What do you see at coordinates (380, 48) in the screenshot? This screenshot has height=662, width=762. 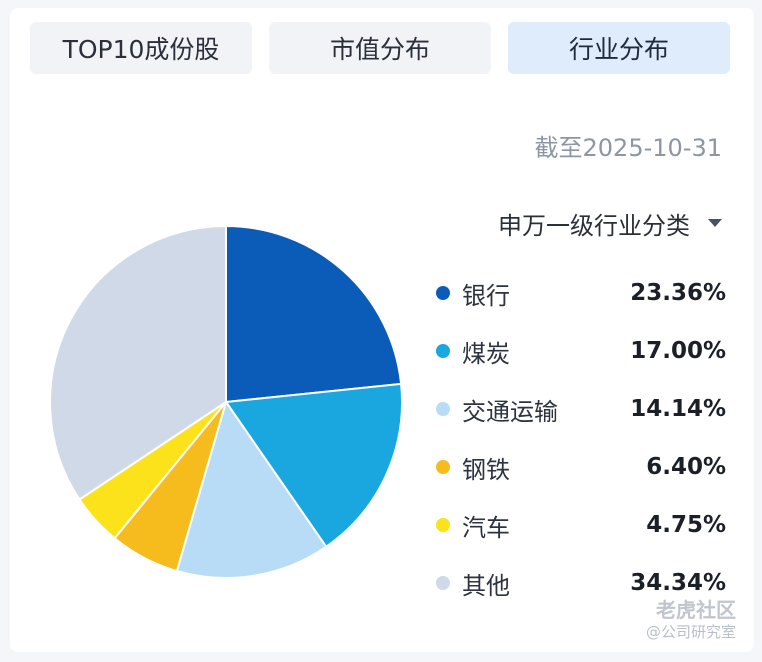 I see `tab-market-cap-distribution: 市值分布` at bounding box center [380, 48].